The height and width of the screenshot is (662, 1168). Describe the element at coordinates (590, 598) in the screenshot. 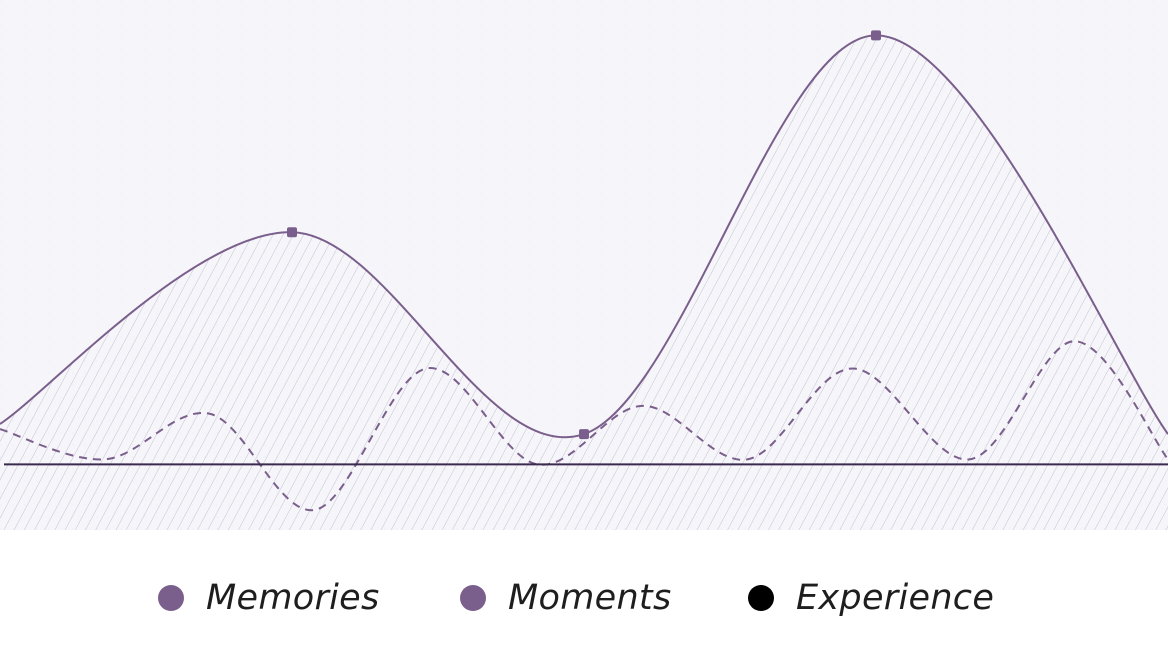

I see `legend-label-moments: Moments` at that location.